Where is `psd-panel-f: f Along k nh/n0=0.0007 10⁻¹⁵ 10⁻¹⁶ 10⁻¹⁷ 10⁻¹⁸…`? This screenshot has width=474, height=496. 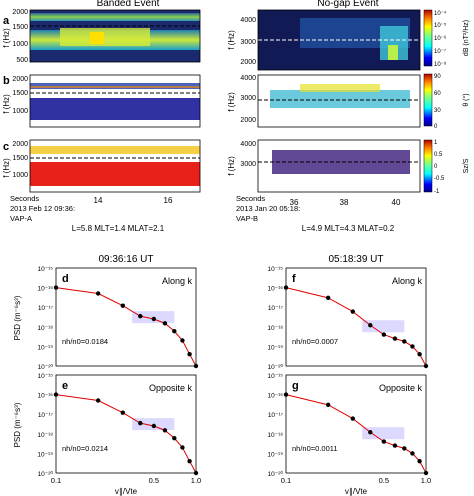 psd-panel-f: f Along k nh/n0=0.0007 10⁻¹⁵ 10⁻¹⁶ 10⁻¹⁷ 10⁻¹⁸… is located at coordinates (348, 318).